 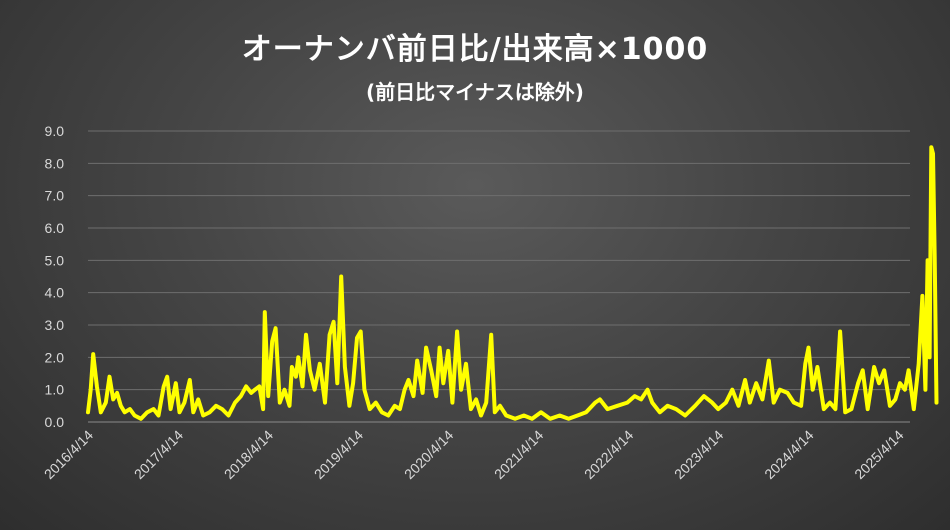 What do you see at coordinates (55, 293) in the screenshot?
I see `y-tick-label: 4.0` at bounding box center [55, 293].